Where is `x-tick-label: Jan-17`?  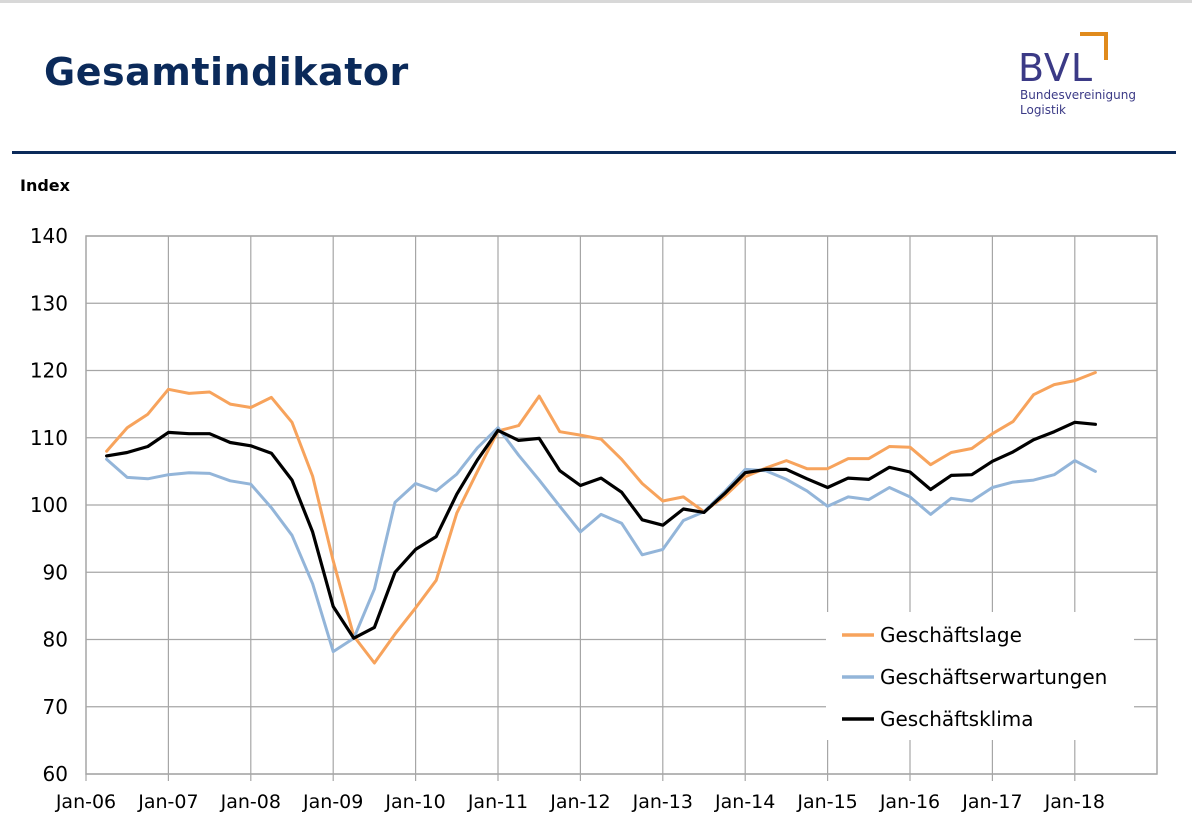 x-tick-label: Jan-17 is located at coordinates (991, 802).